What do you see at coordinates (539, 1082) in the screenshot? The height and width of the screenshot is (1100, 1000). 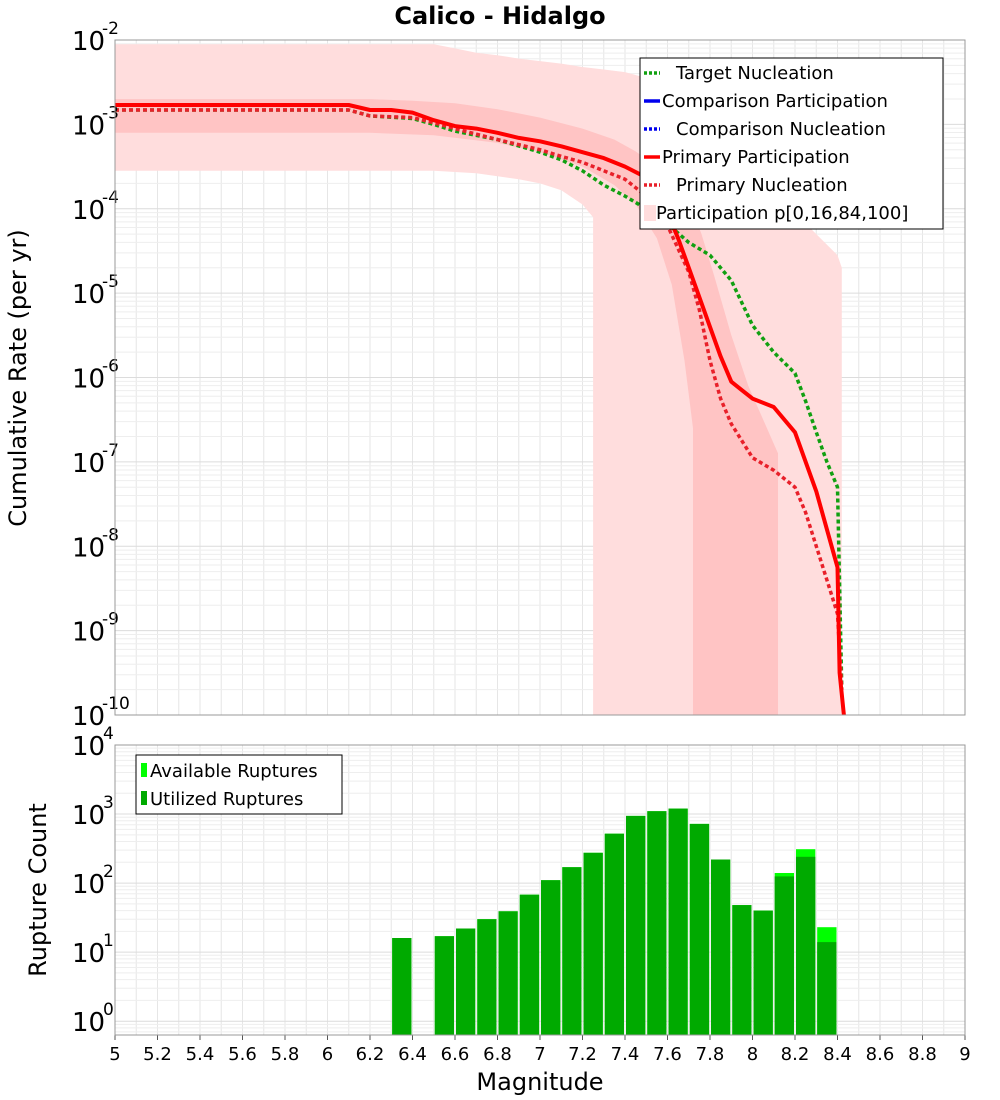 I see `x-axis-label: Magnitude` at bounding box center [539, 1082].